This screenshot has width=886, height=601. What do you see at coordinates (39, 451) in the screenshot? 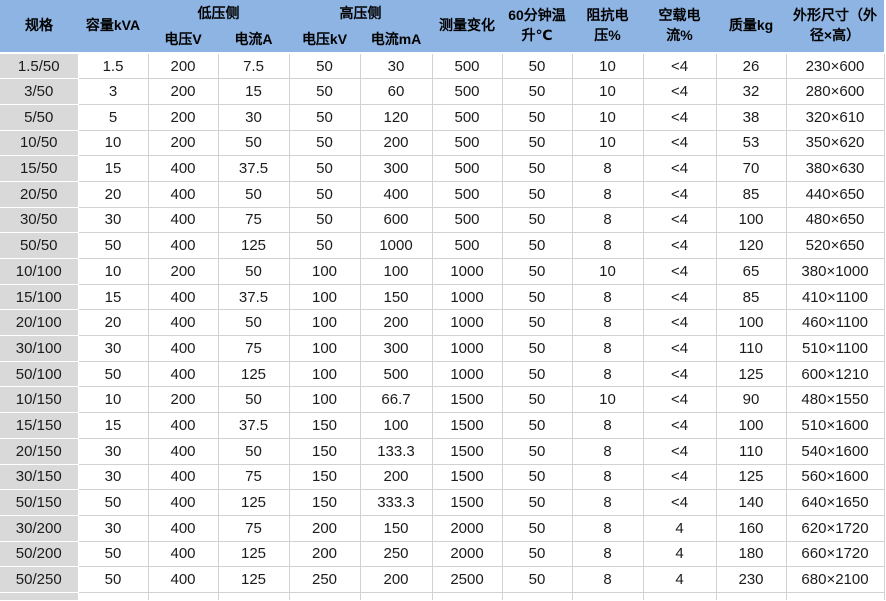
I see `spec-cell: 20/150` at bounding box center [39, 451].